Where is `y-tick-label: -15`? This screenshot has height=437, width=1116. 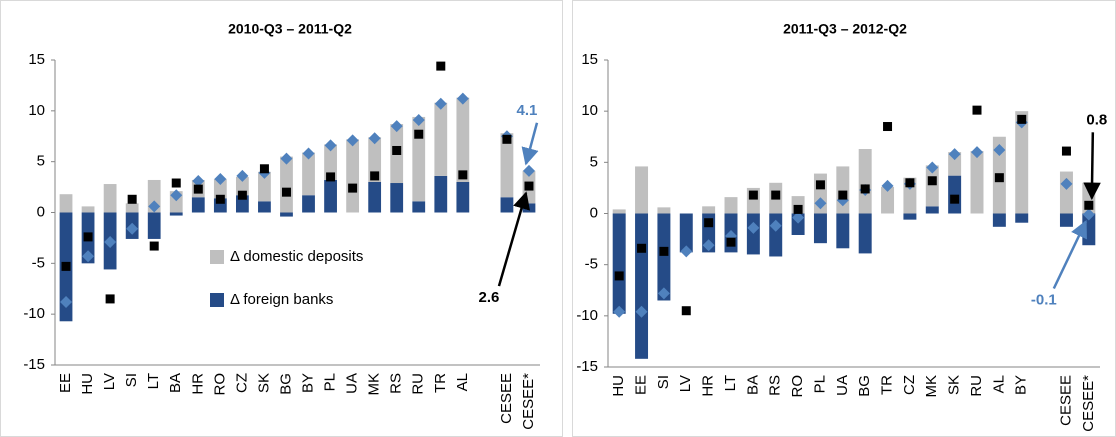
y-tick-label: -15 is located at coordinates (587, 366).